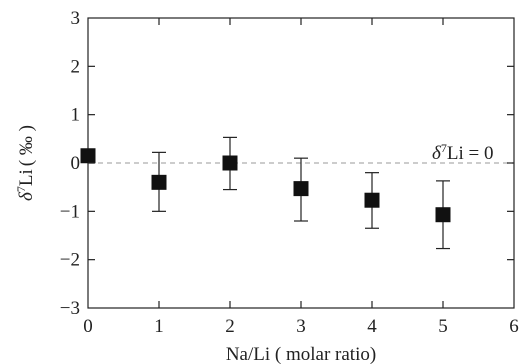 The height and width of the screenshot is (364, 520). Describe the element at coordinates (470, 153) in the screenshot. I see `reference-label-rest: Li = 0` at that location.